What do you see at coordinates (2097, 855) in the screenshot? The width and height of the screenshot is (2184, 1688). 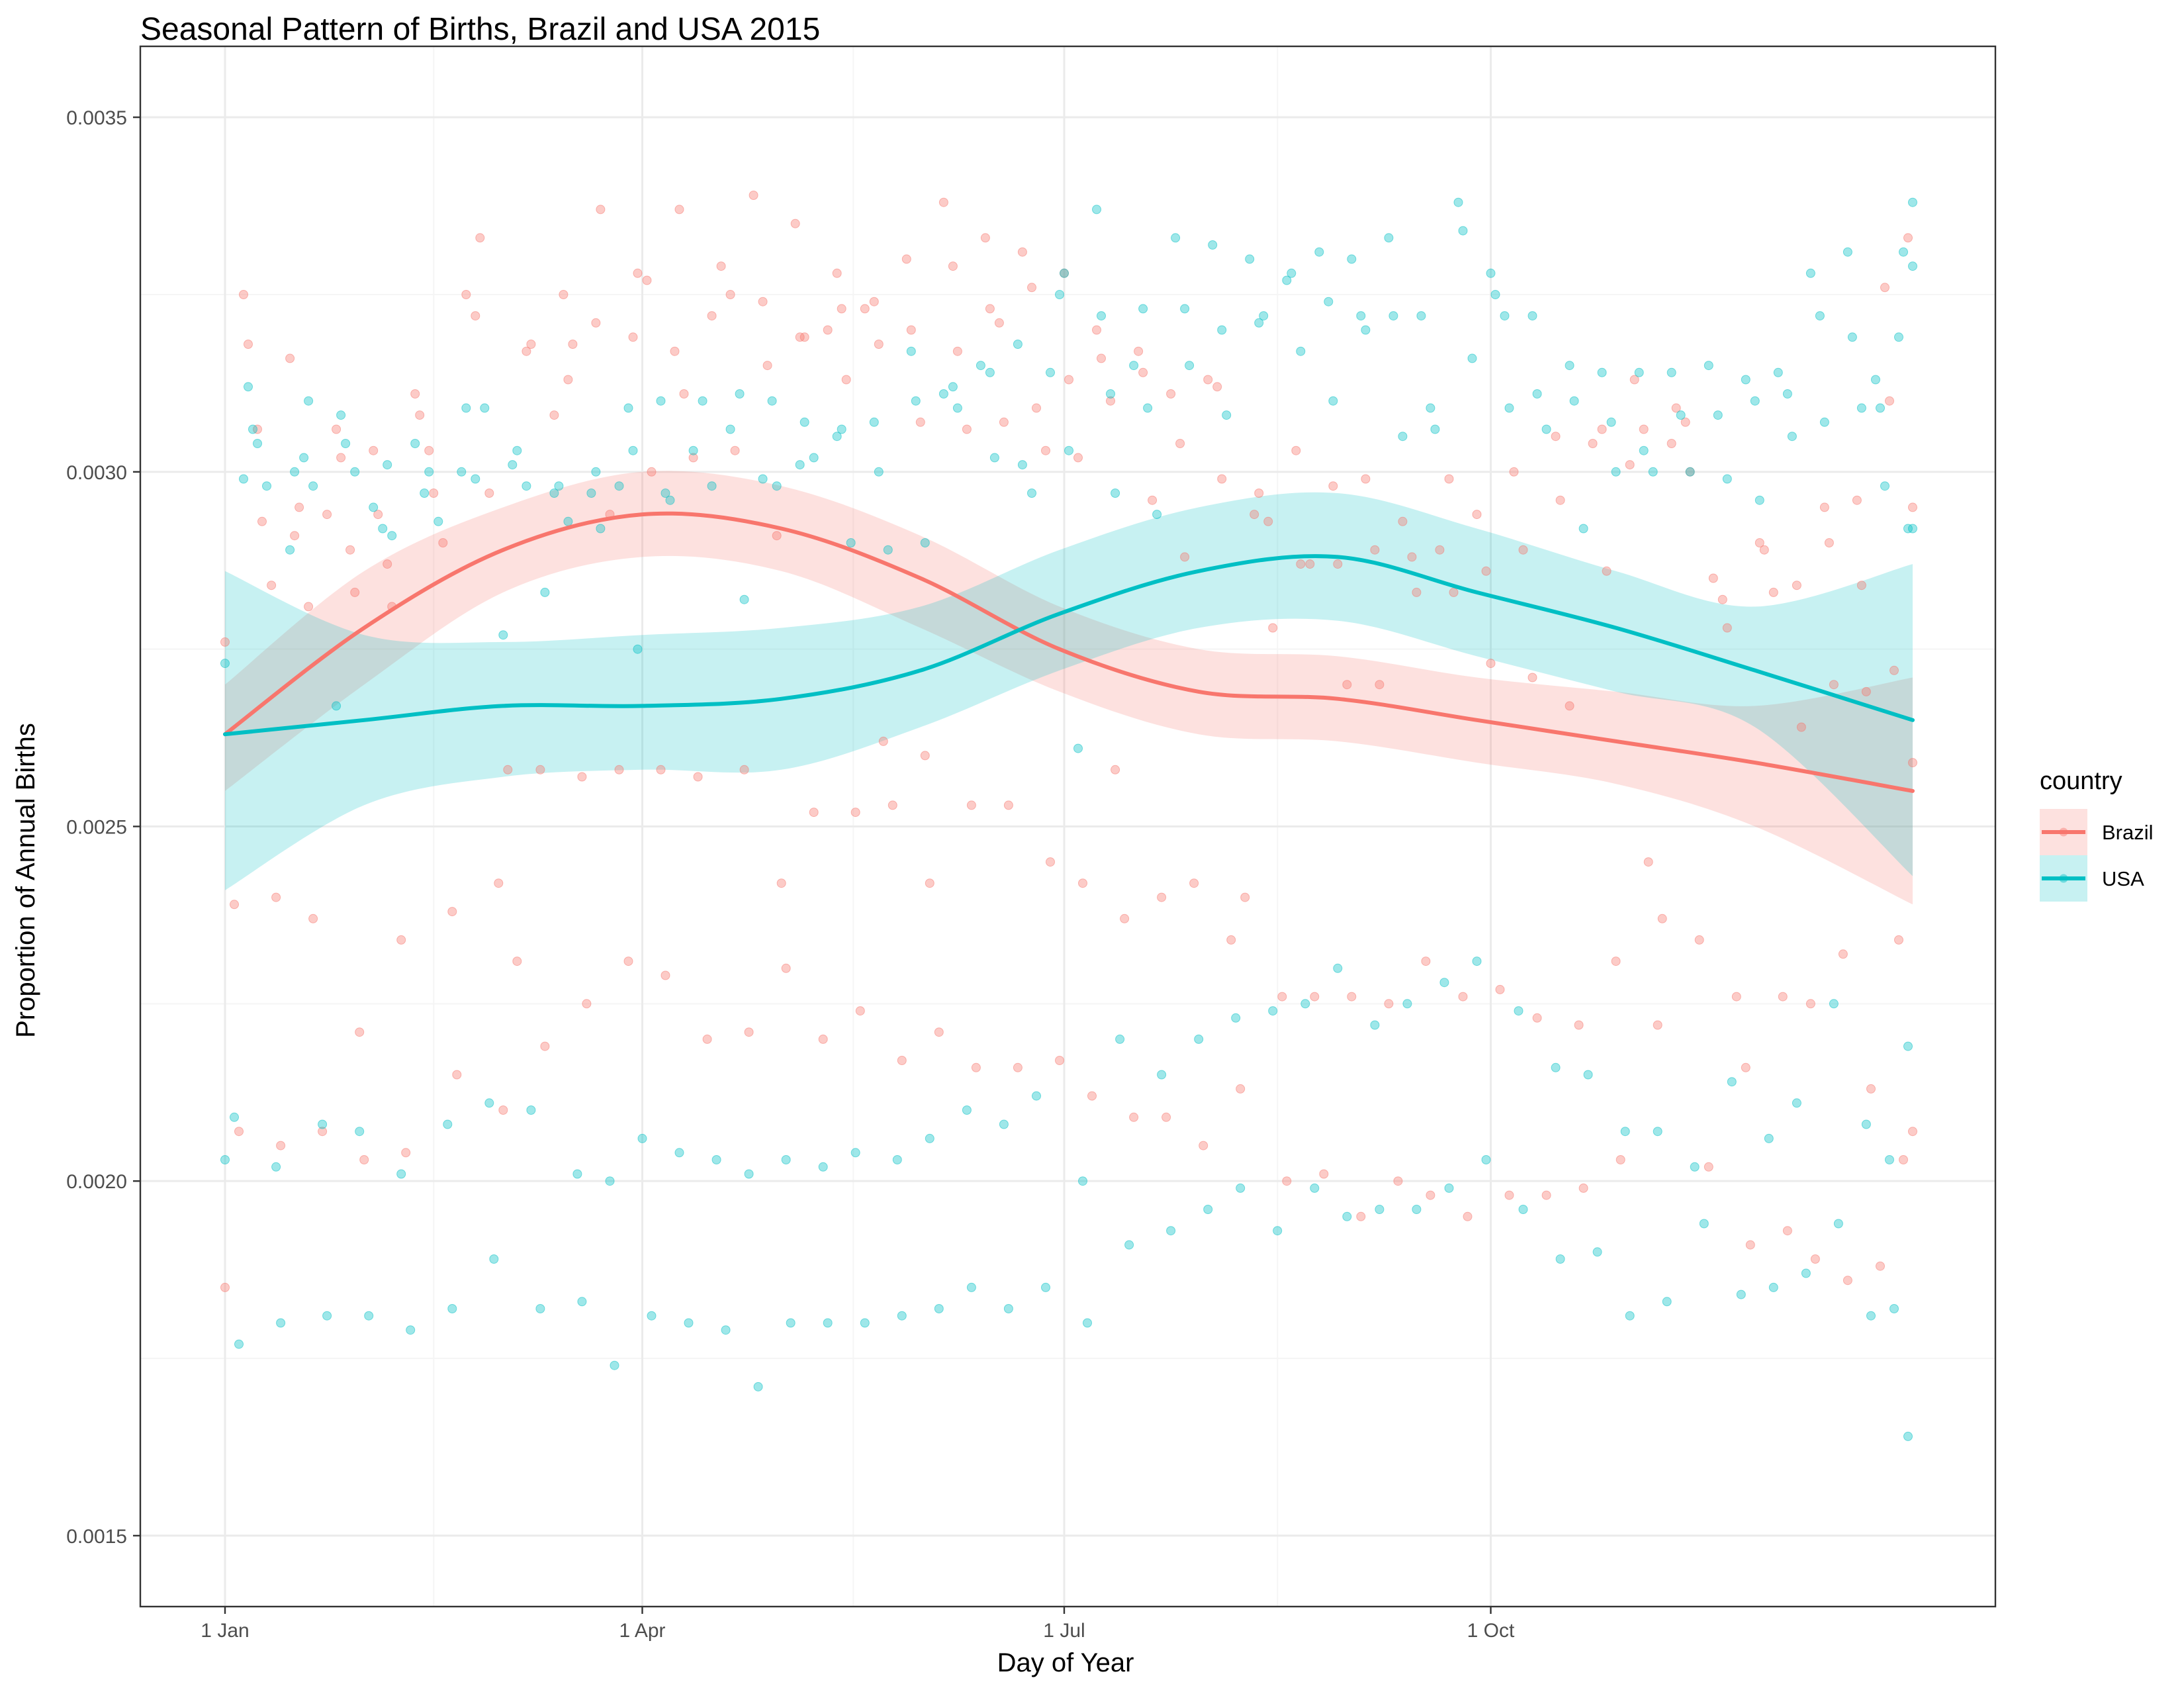 I see `legend-entries: Brazil USA` at bounding box center [2097, 855].